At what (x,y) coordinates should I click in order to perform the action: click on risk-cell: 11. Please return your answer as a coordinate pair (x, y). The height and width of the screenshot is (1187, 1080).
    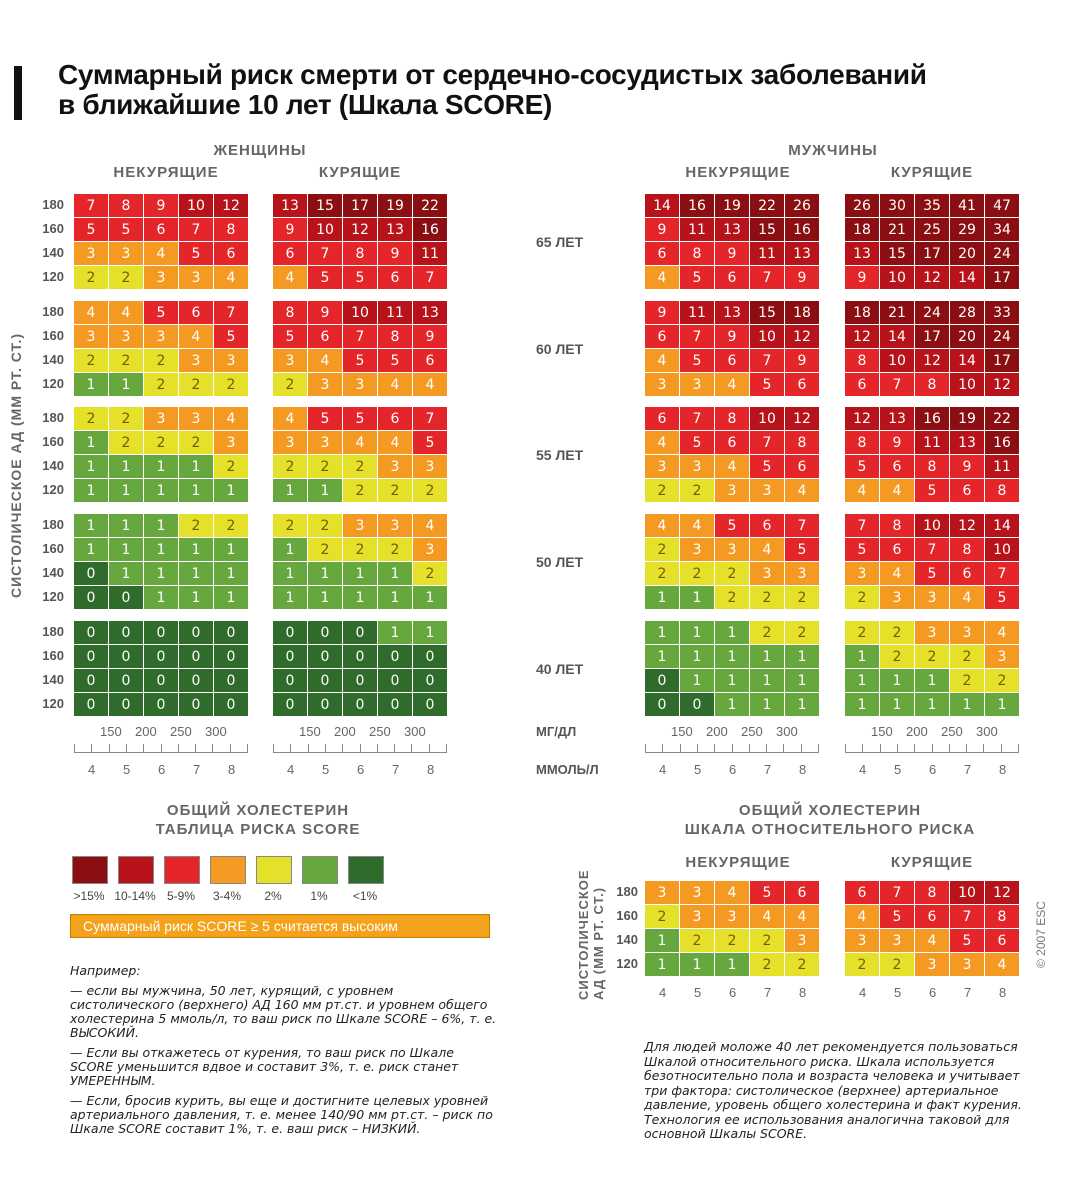
    Looking at the image, I should click on (1002, 466).